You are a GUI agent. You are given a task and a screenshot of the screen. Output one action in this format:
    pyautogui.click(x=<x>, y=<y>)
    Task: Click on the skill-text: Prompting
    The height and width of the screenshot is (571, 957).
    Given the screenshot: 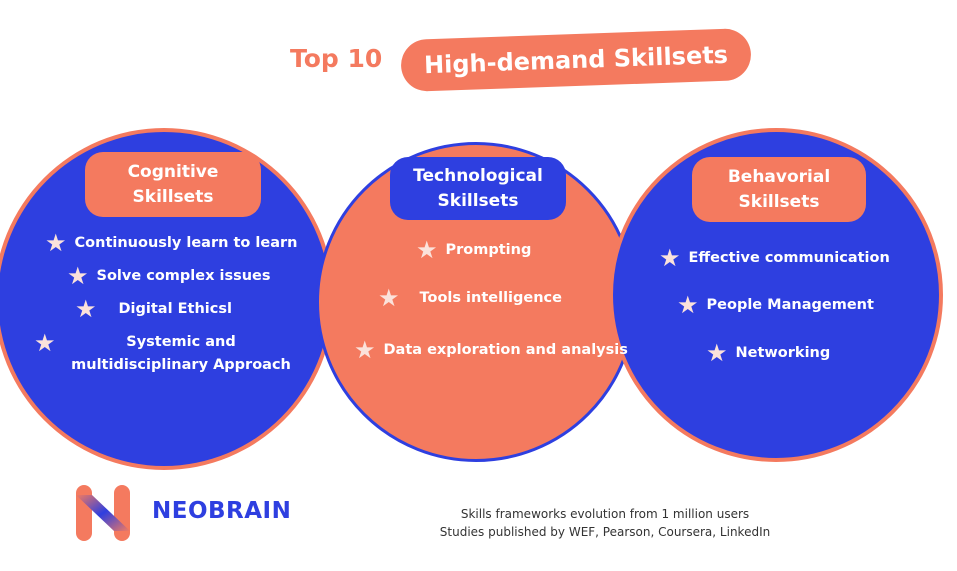 What is the action you would take?
    pyautogui.click(x=488, y=250)
    